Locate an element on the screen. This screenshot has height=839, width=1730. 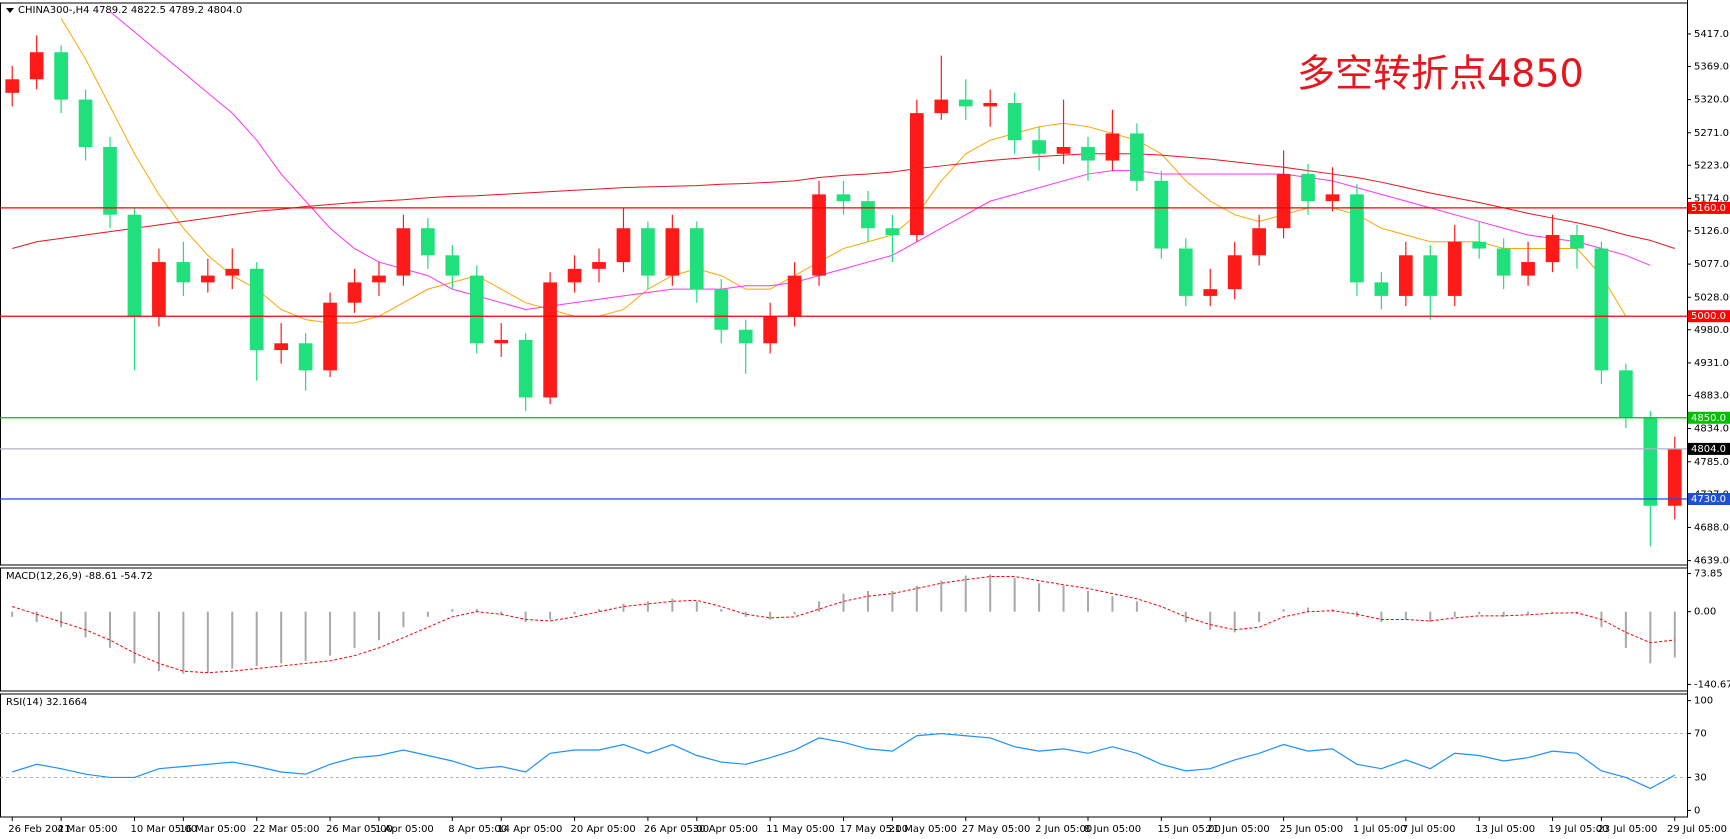
x-tick-label: 26 Feb 2021 is located at coordinates (39, 829).